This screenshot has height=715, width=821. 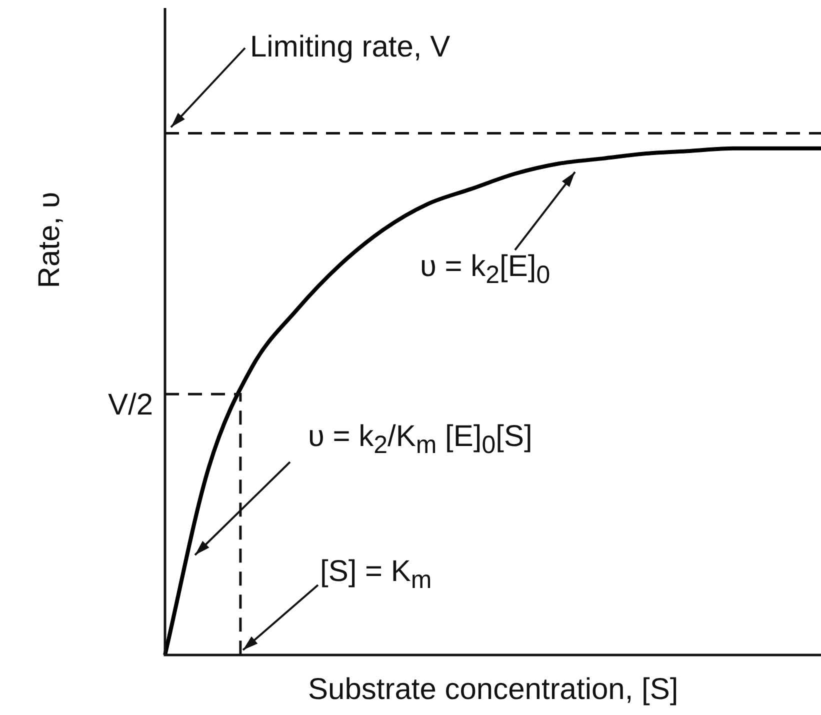 What do you see at coordinates (493, 689) in the screenshot?
I see `x-axis-title: Substrate concentration, [S]` at bounding box center [493, 689].